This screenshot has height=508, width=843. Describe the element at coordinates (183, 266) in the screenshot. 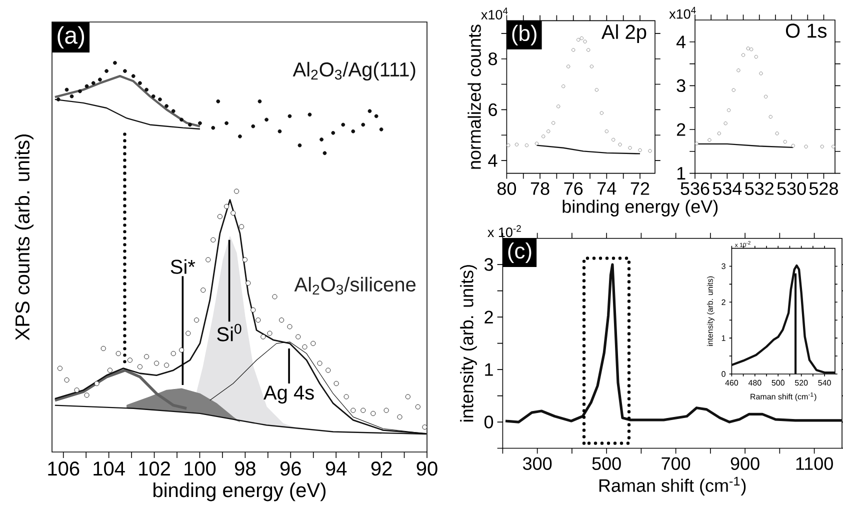

I see `annotation: Si*` at that location.